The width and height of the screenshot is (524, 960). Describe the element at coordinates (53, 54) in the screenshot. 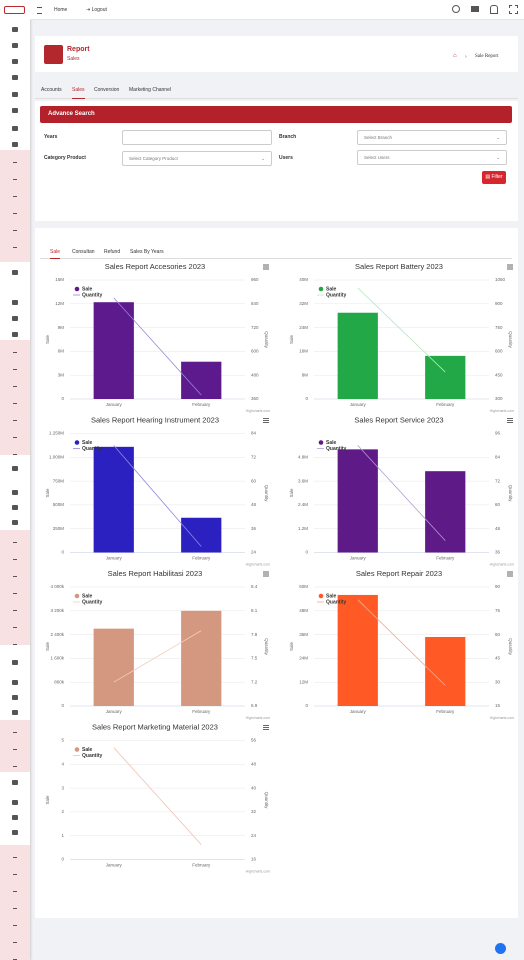

I see `header-icon` at that location.